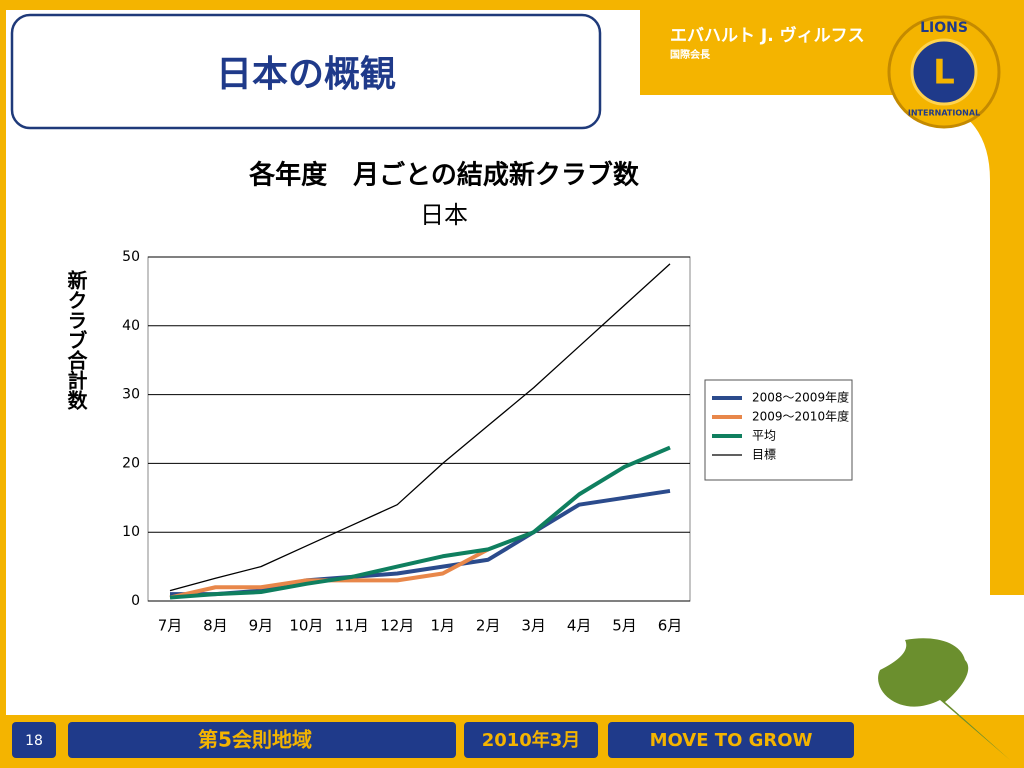 The height and width of the screenshot is (768, 1024). I want to click on page-number: 18, so click(34, 741).